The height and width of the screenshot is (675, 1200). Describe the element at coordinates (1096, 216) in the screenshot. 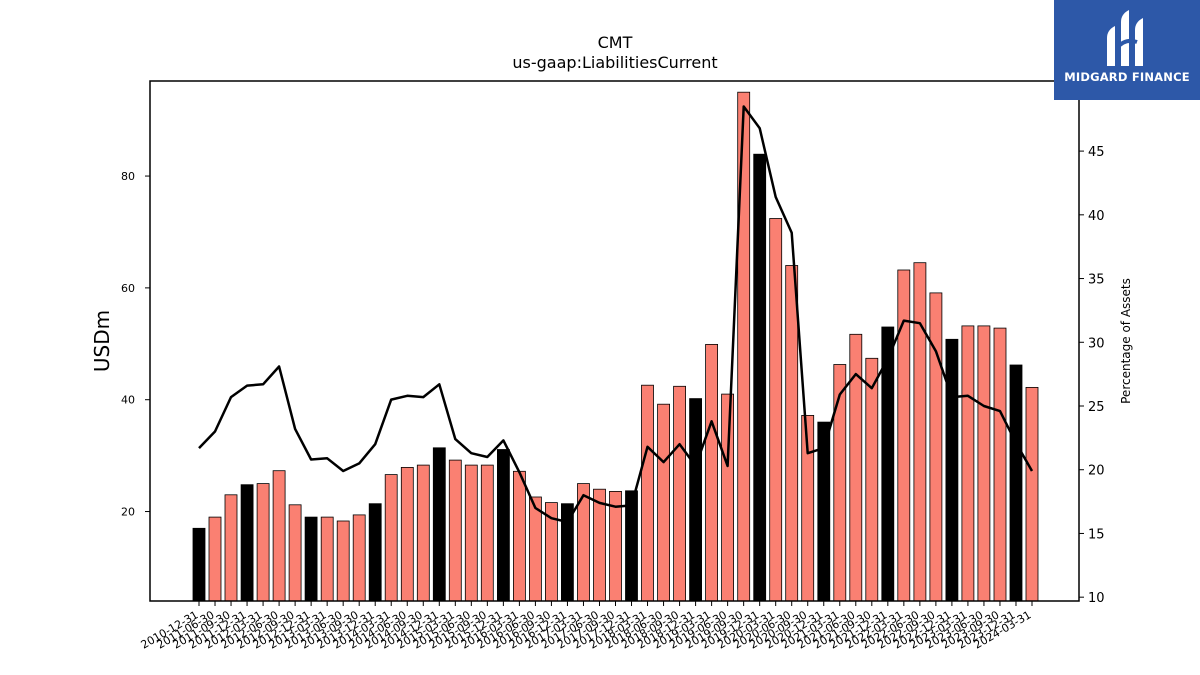

I see `y2-tick-label: 40` at that location.